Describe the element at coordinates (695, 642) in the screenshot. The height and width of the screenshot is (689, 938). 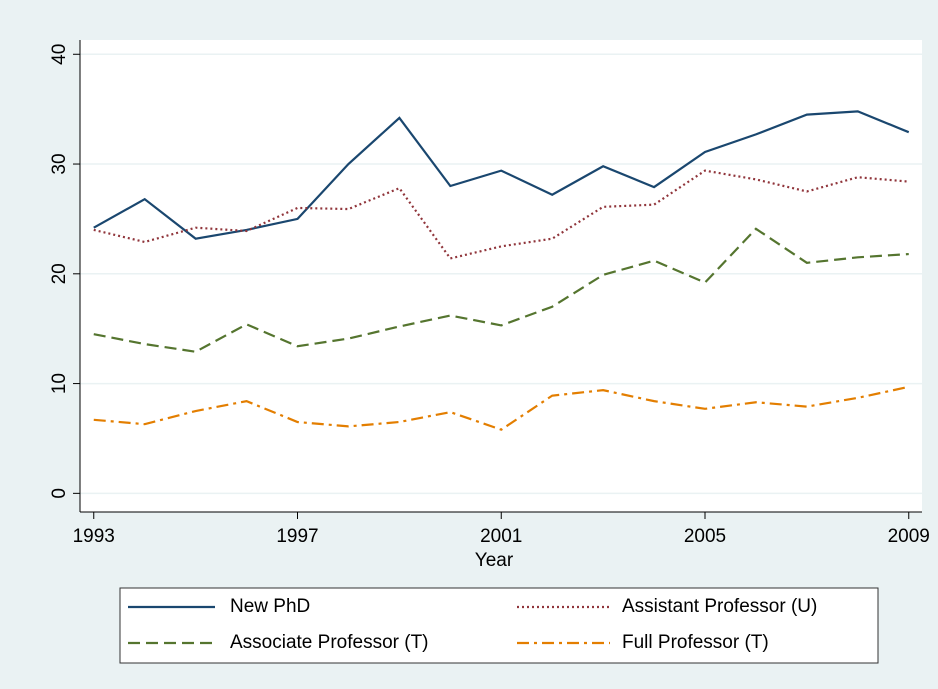
I see `legend-label: Full Professor (T)` at that location.